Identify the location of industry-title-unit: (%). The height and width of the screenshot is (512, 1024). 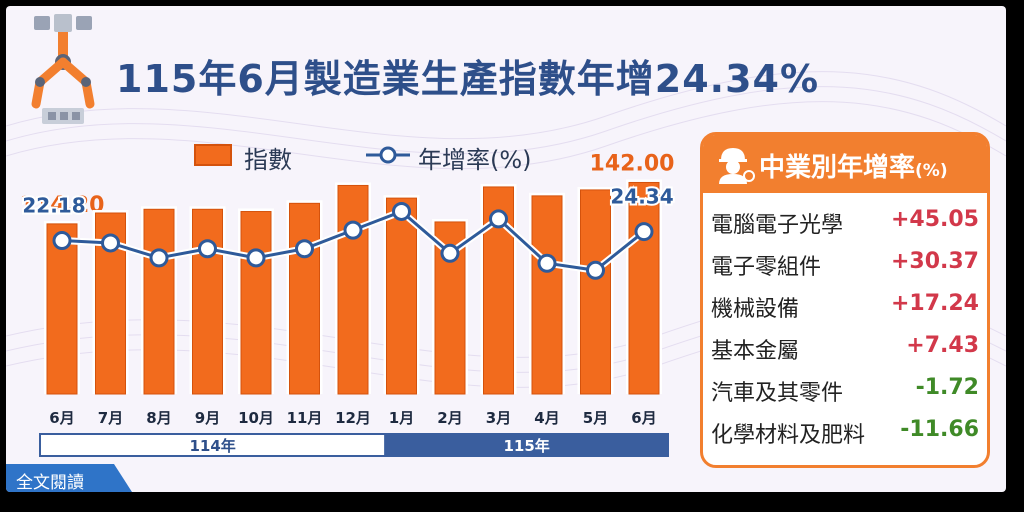
(931, 171).